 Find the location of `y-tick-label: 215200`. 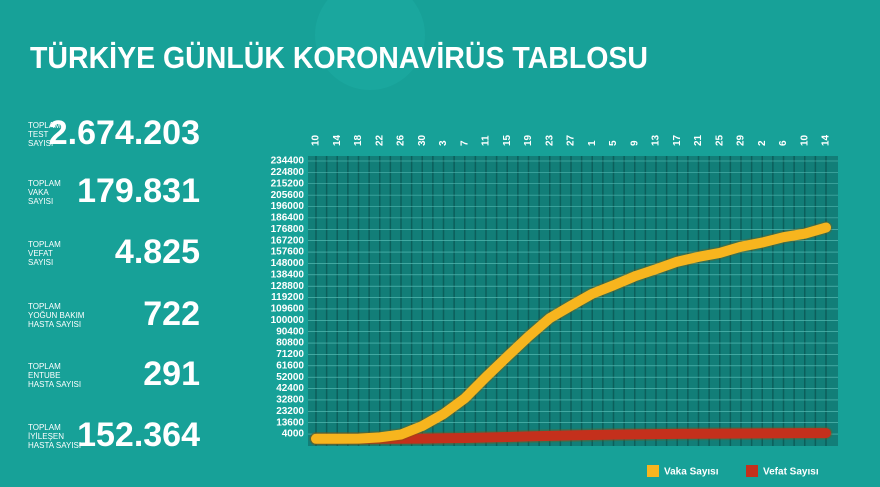

y-tick-label: 215200 is located at coordinates (288, 183).